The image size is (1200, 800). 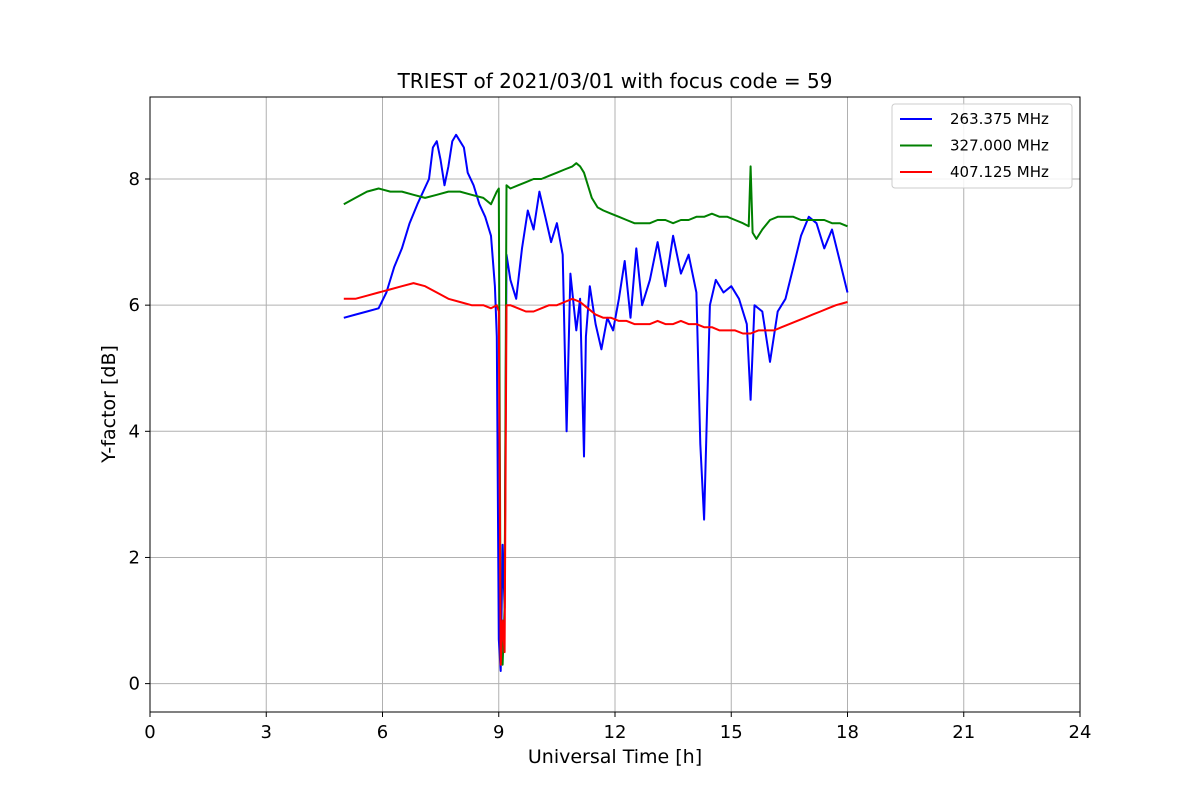 I want to click on y-axis-label: Y-factor [dB], so click(x=109, y=404).